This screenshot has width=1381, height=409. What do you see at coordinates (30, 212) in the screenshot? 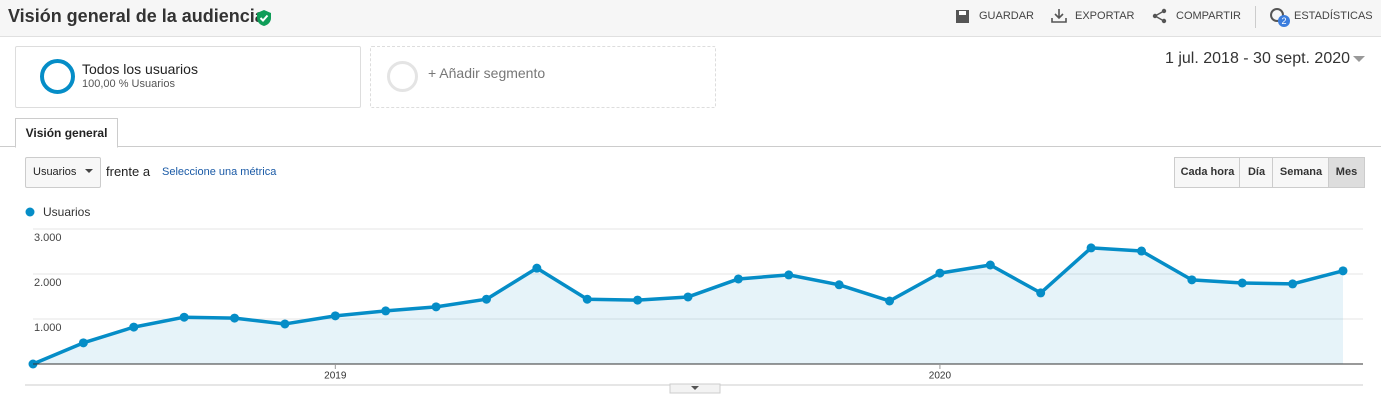
I see `legend-marker` at bounding box center [30, 212].